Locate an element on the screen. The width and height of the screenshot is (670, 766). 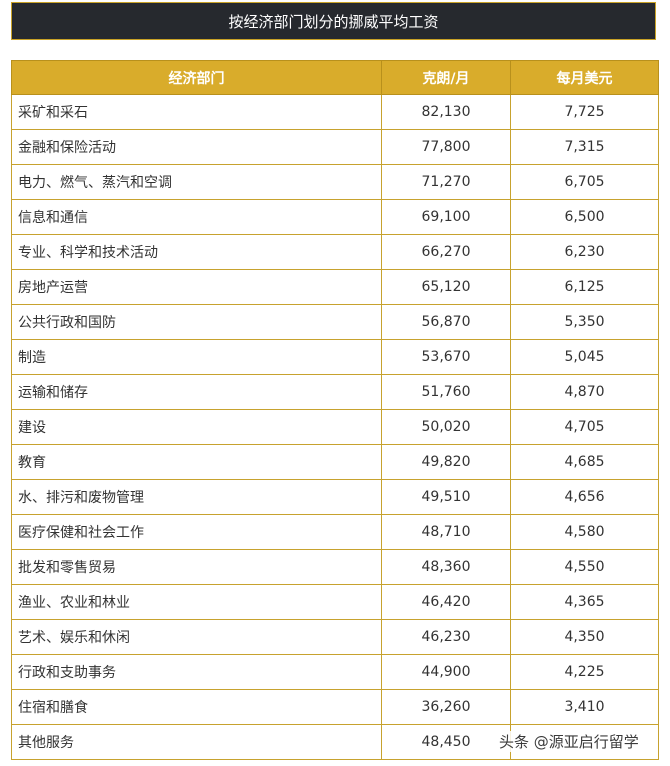
sector-cell: 建设 is located at coordinates (196, 427).